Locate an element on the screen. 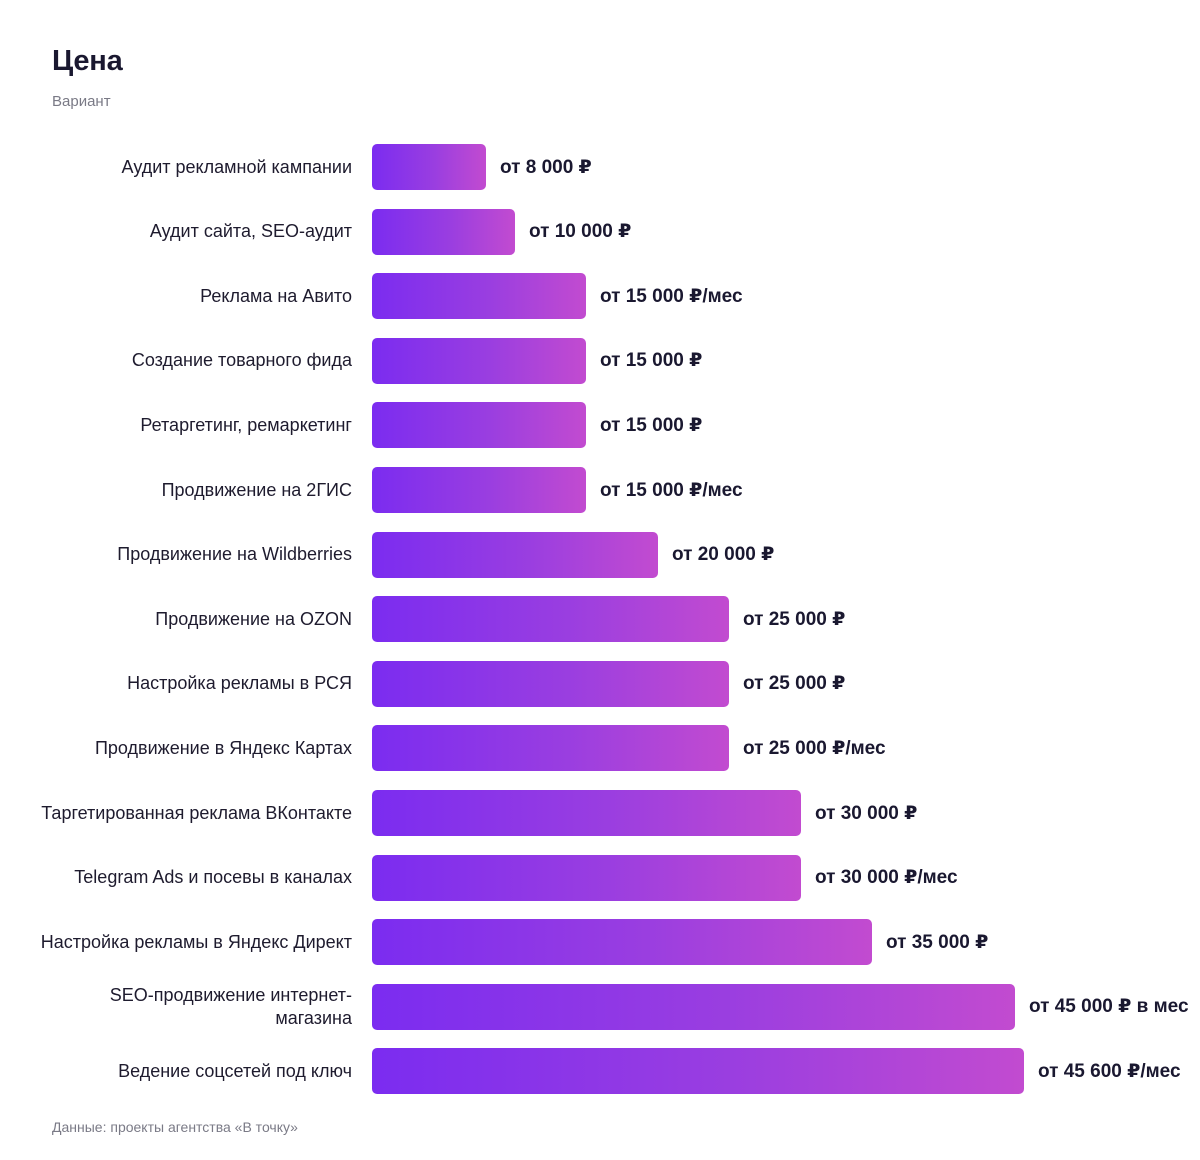  value-label: от 45 000 ₽ в мес is located at coordinates (1109, 1007).